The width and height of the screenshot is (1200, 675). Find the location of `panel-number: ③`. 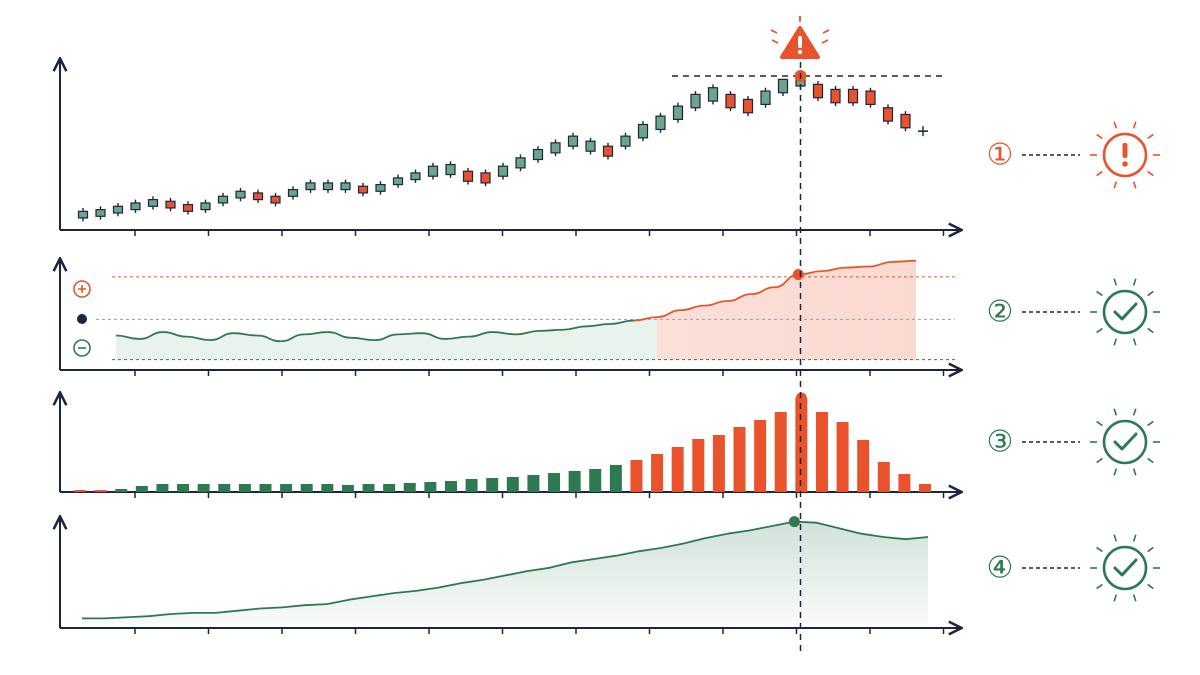

panel-number: ③ is located at coordinates (1000, 442).